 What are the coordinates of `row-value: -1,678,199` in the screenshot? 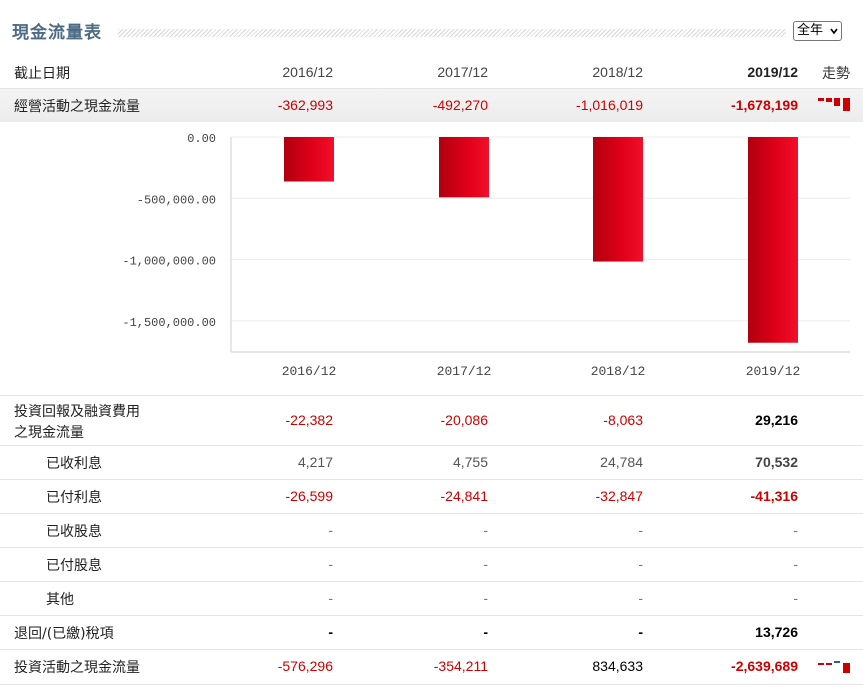 It's located at (764, 105).